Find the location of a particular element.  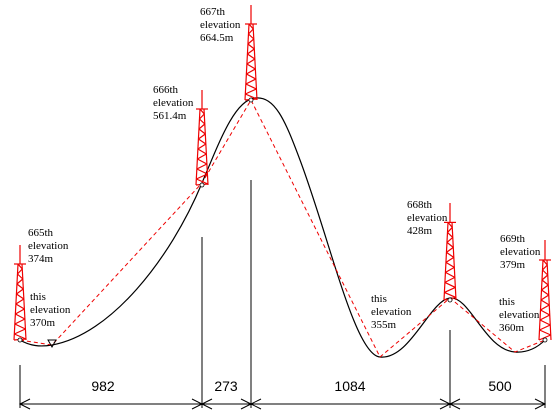

elevation-label: 360m is located at coordinates (512, 328).